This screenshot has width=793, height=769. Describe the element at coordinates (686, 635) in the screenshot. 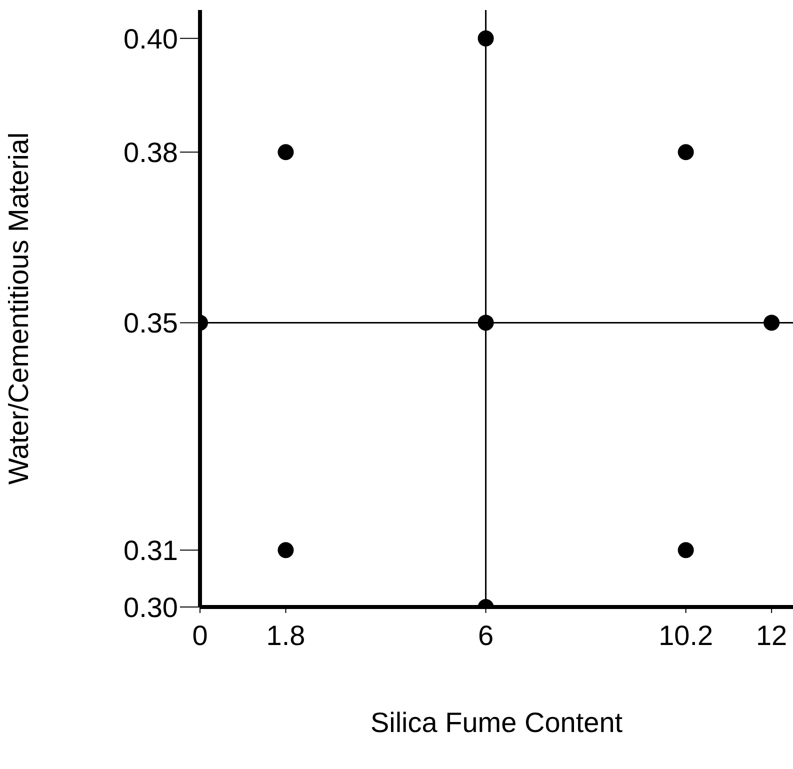

I see `x-tick-label: 10.2` at that location.